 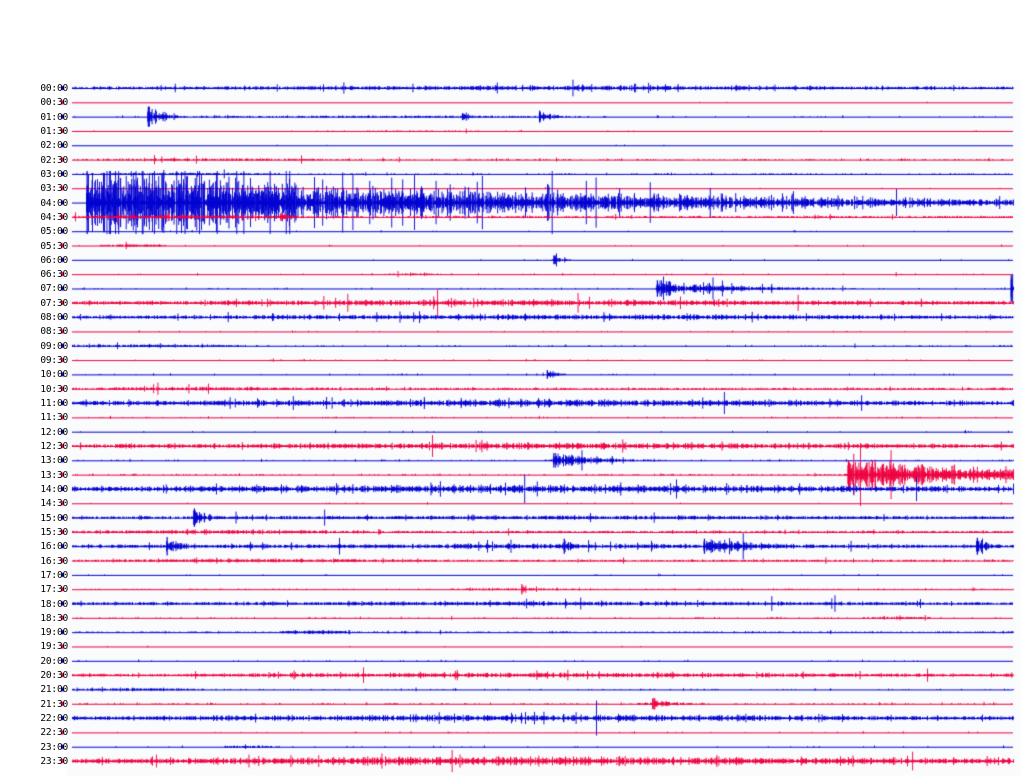 I want to click on time-label-0830: 08:30, so click(x=54, y=332).